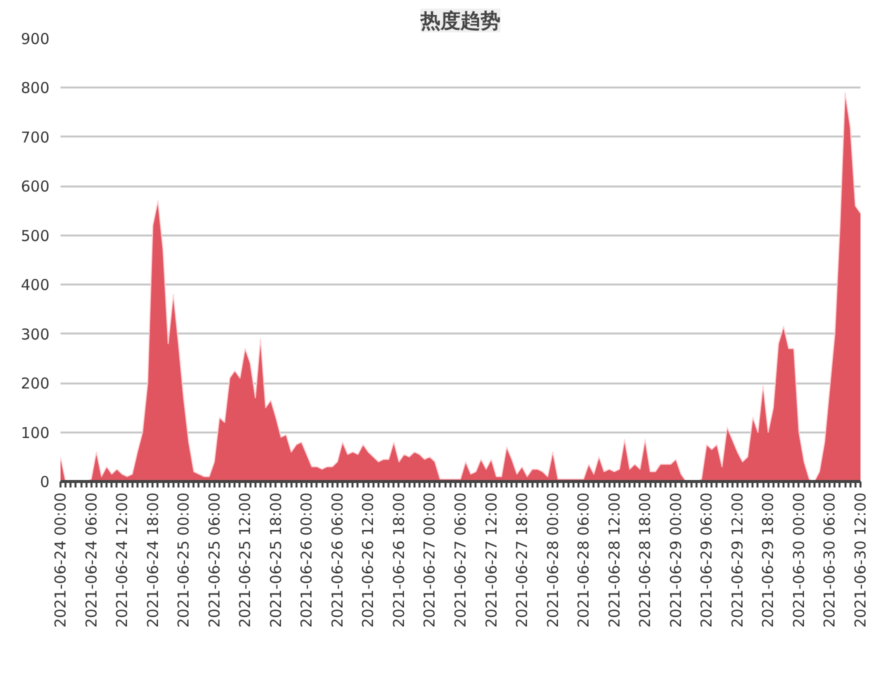  Describe the element at coordinates (429, 560) in the screenshot. I see `x-tick-label: 2021-06-27 00:00` at that location.